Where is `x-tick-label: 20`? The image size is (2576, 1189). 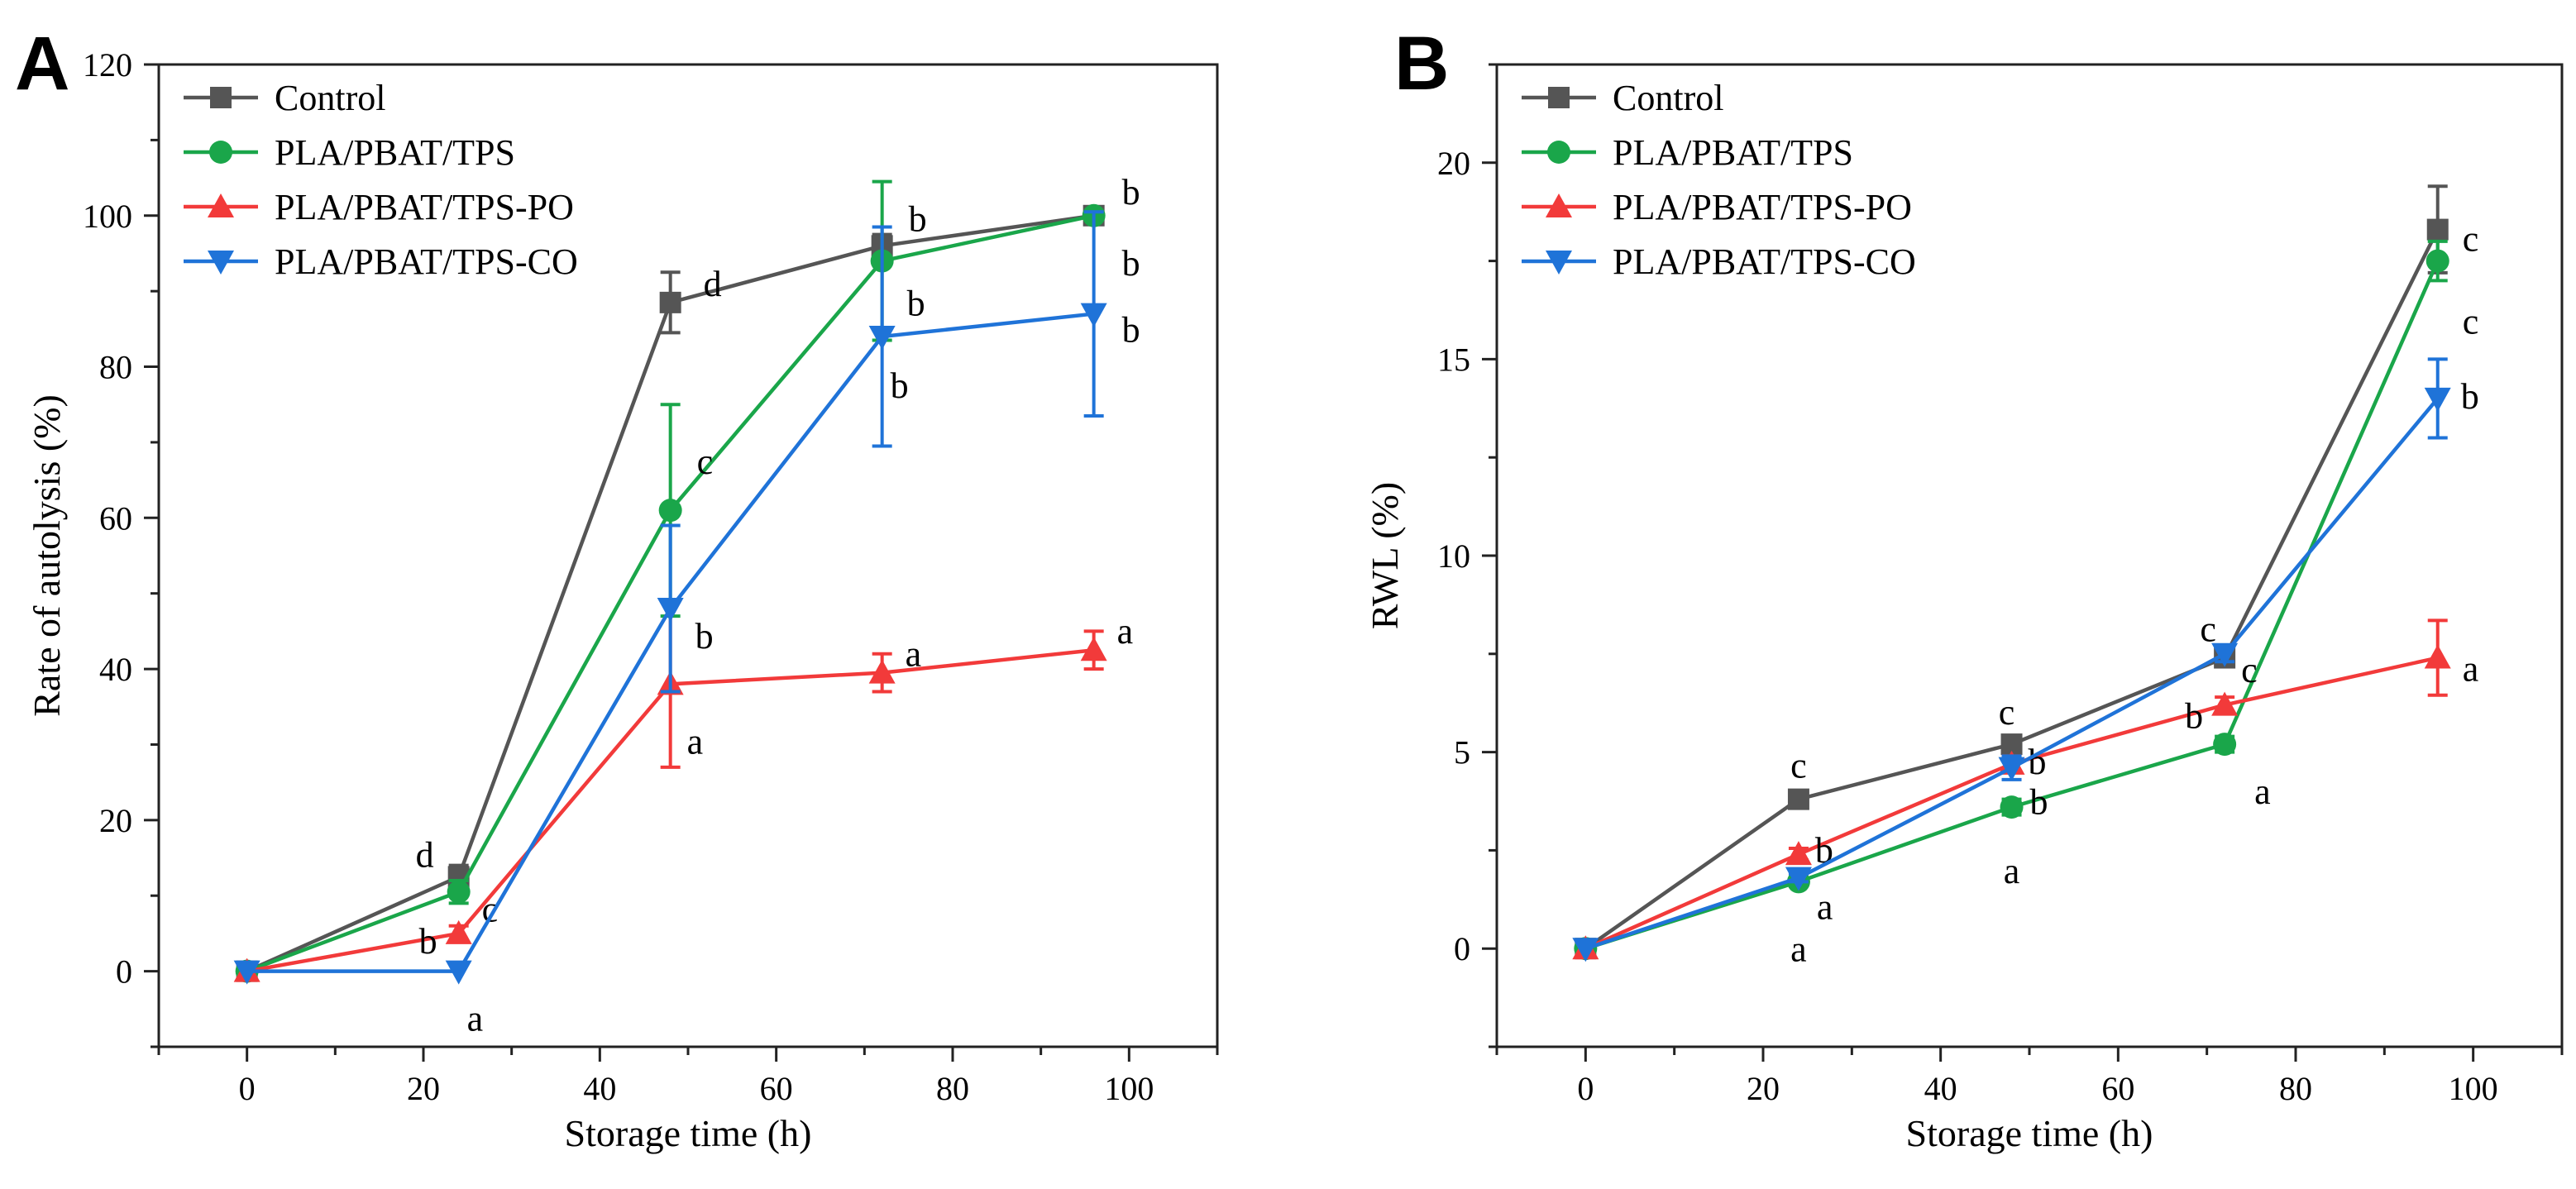
x-tick-label: 20 is located at coordinates (423, 1088).